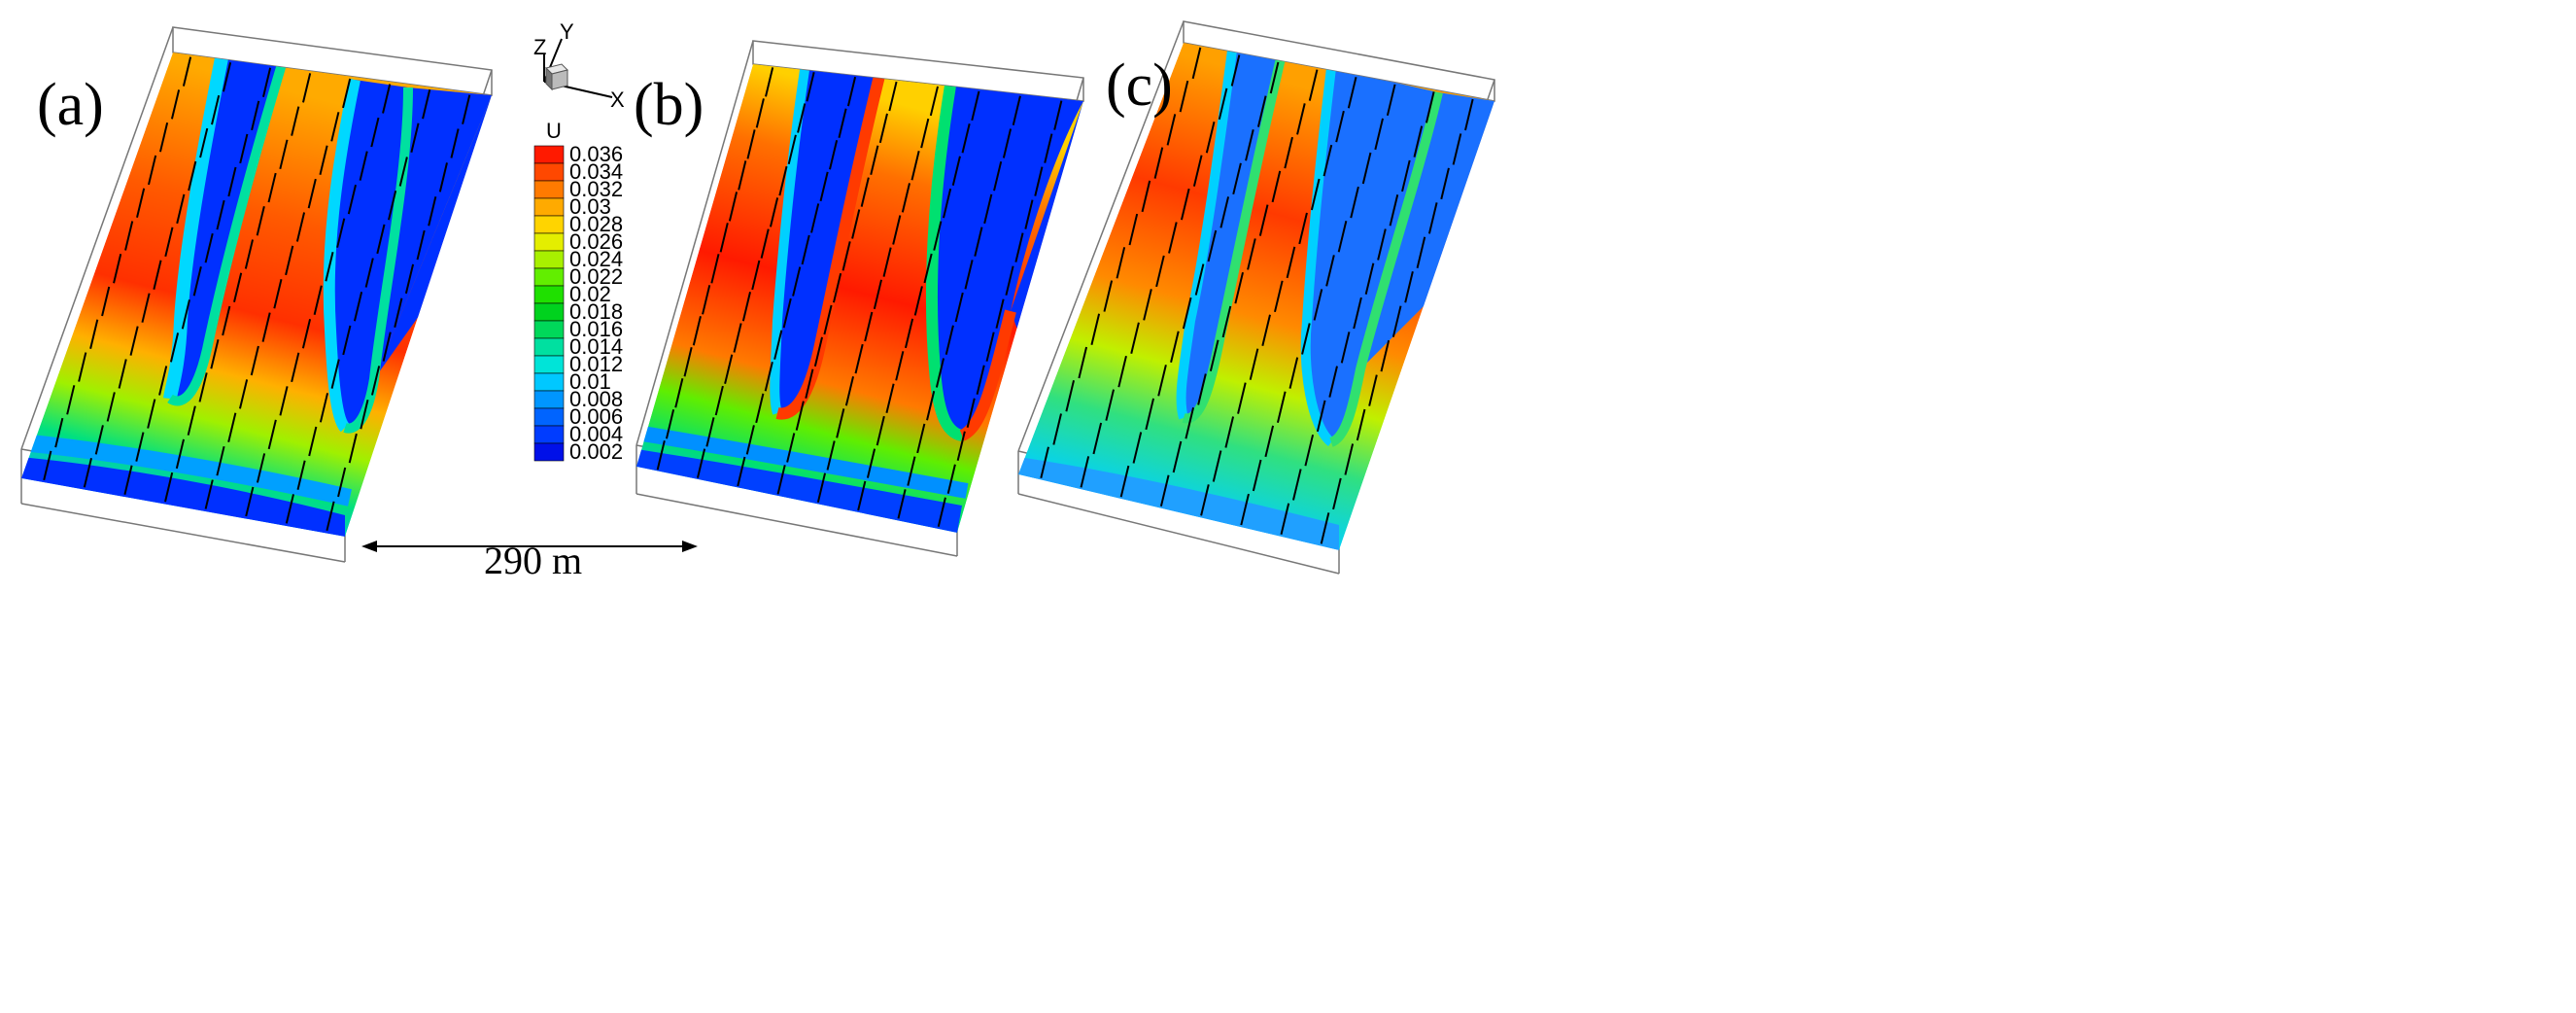 The width and height of the screenshot is (2576, 1013). What do you see at coordinates (669, 105) in the screenshot?
I see `panel-b-label: (b)` at bounding box center [669, 105].